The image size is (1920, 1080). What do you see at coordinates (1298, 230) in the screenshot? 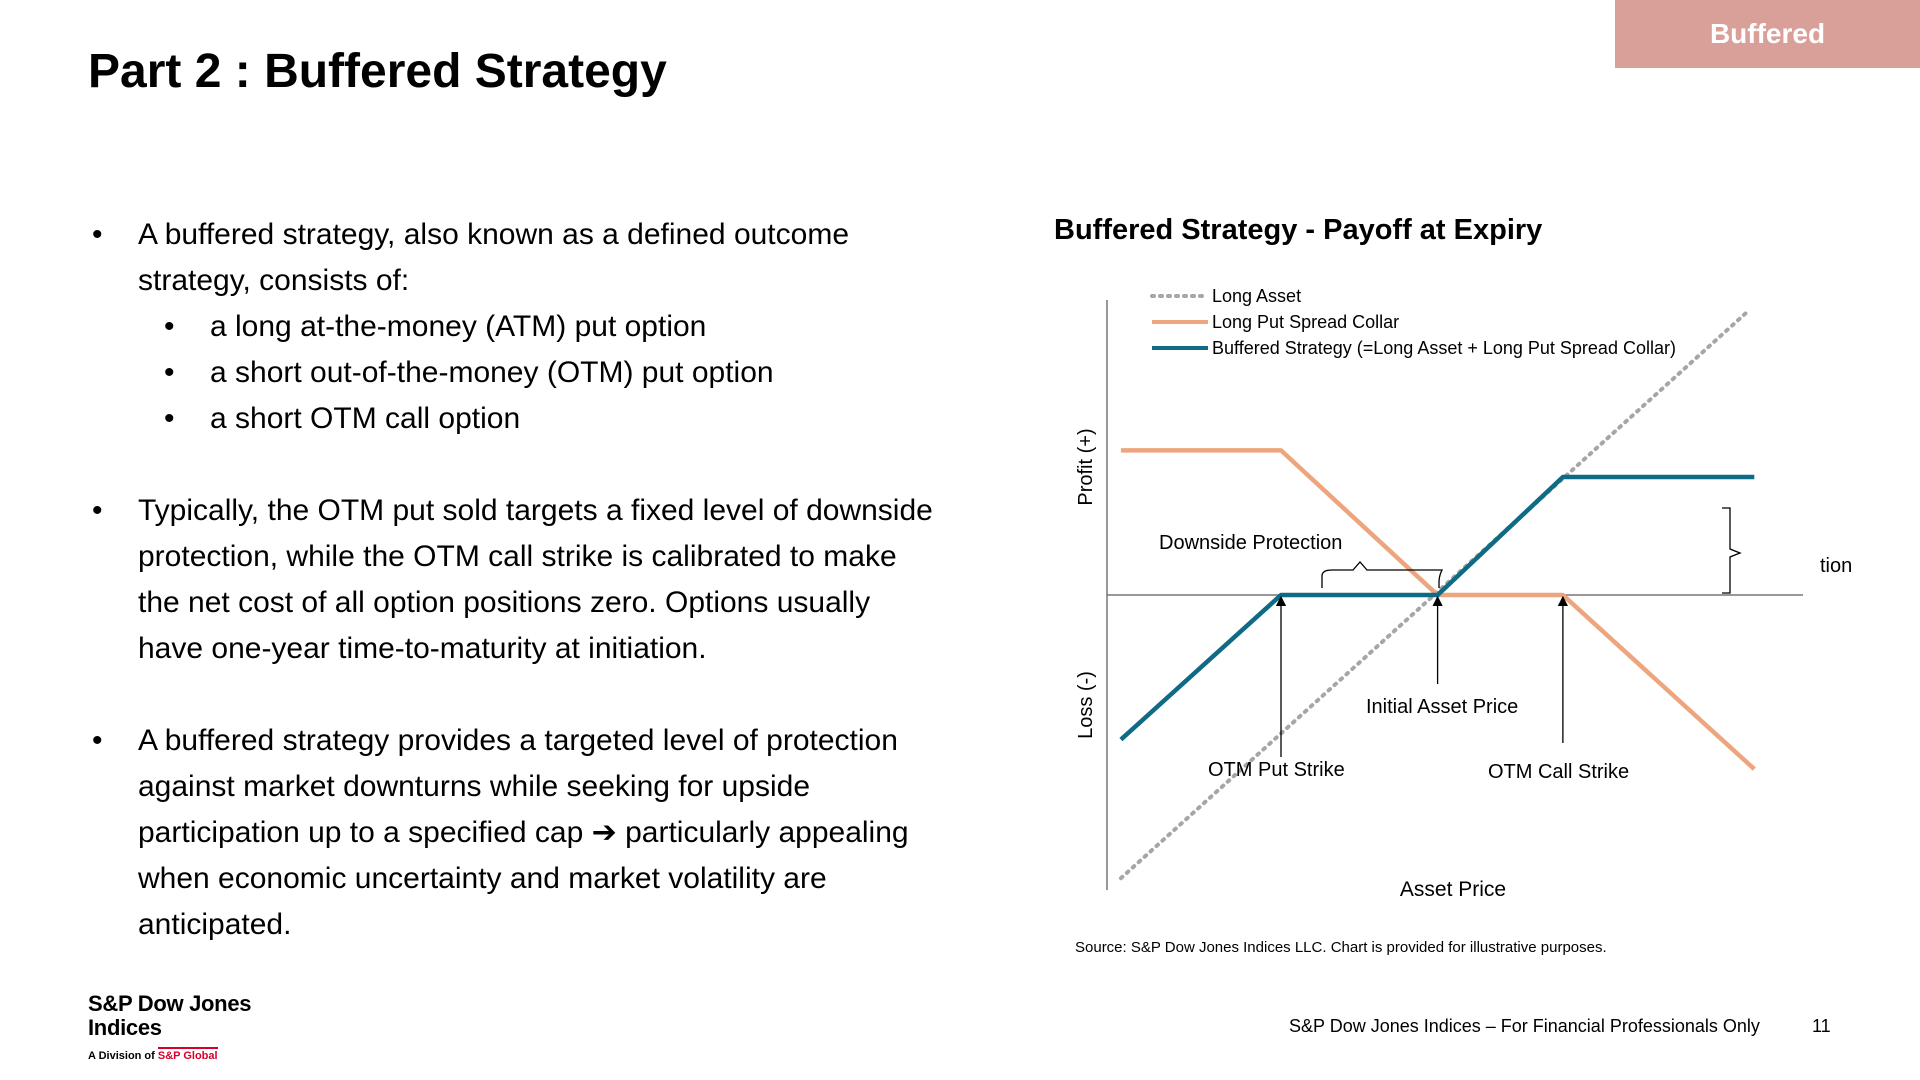
I see `chart-title: Buffered Strategy - Payoff at Expiry` at bounding box center [1298, 230].